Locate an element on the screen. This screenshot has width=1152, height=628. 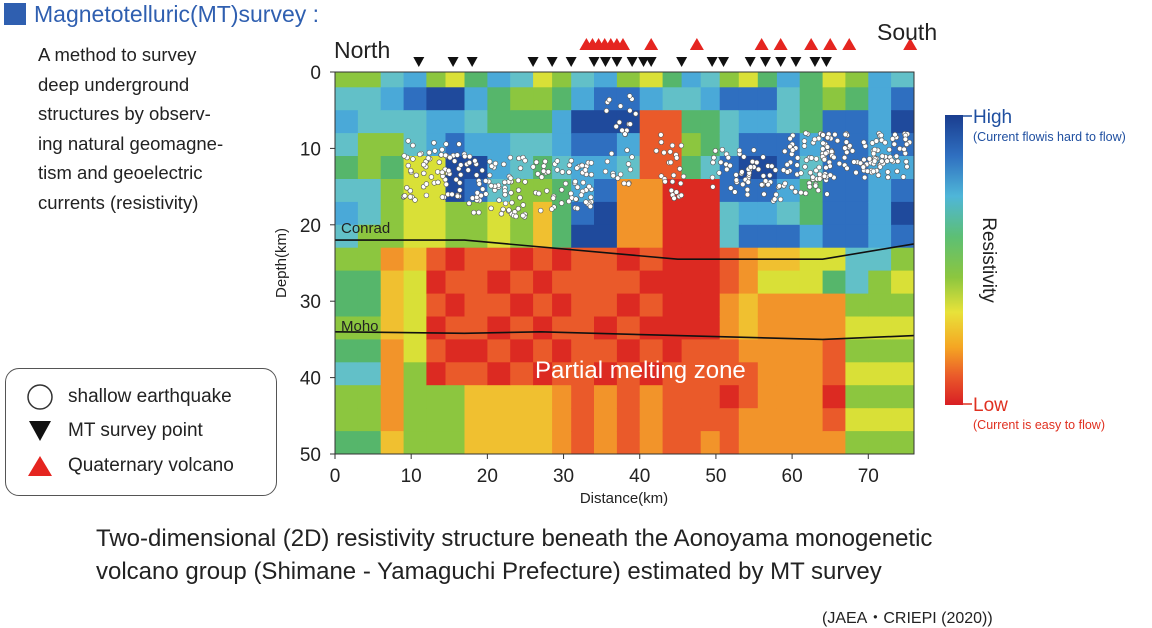
up-triangle-icon is located at coordinates (40, 466).